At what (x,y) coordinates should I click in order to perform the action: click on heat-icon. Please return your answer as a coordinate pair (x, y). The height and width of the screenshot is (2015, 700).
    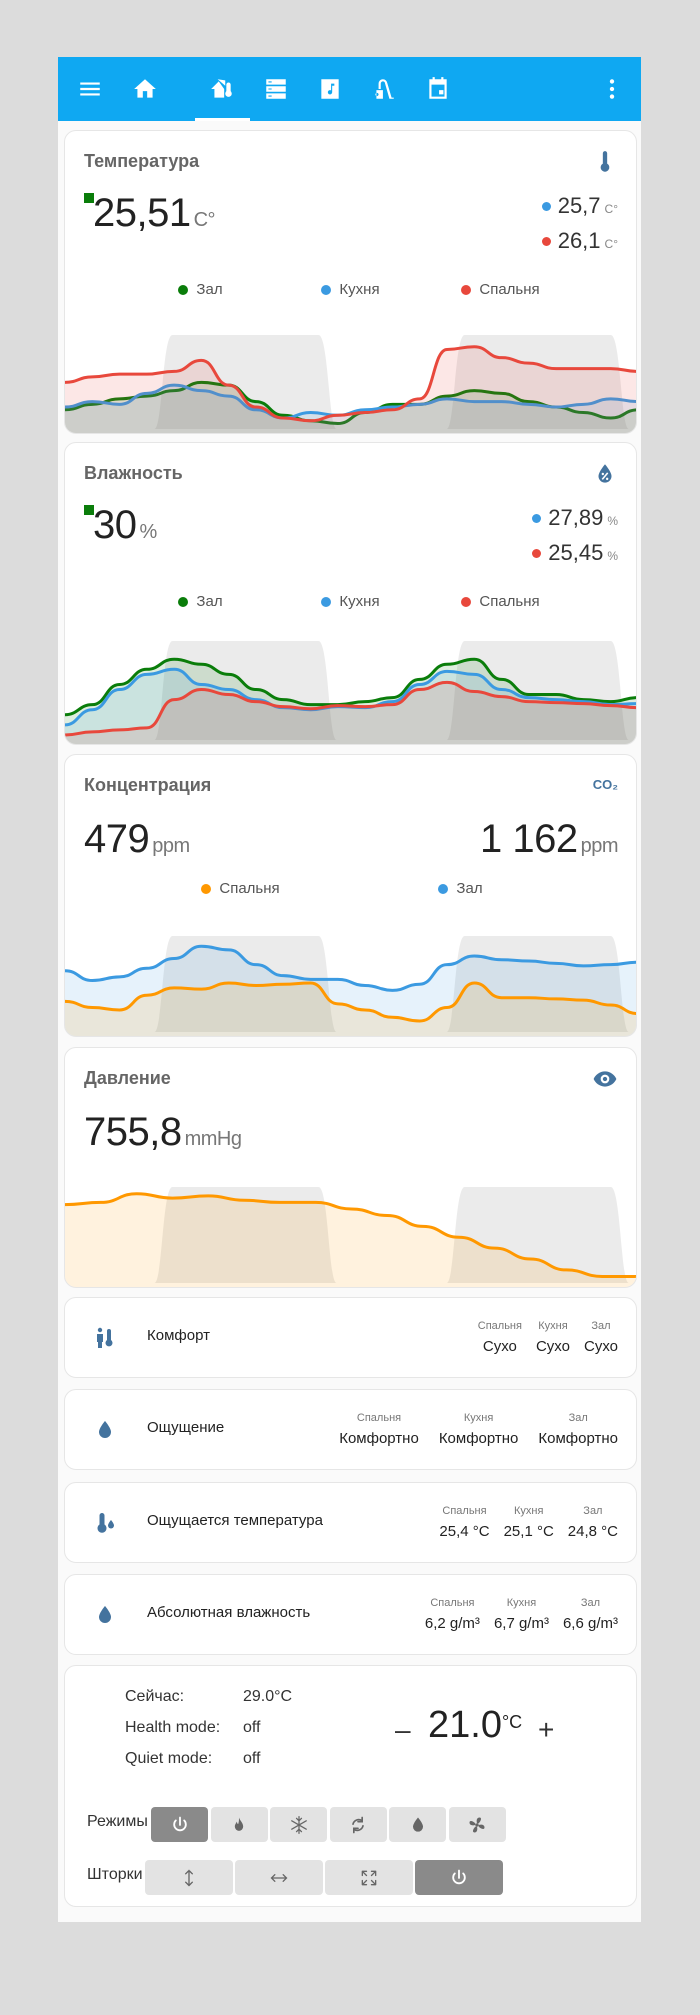
    Looking at the image, I should click on (239, 1824).